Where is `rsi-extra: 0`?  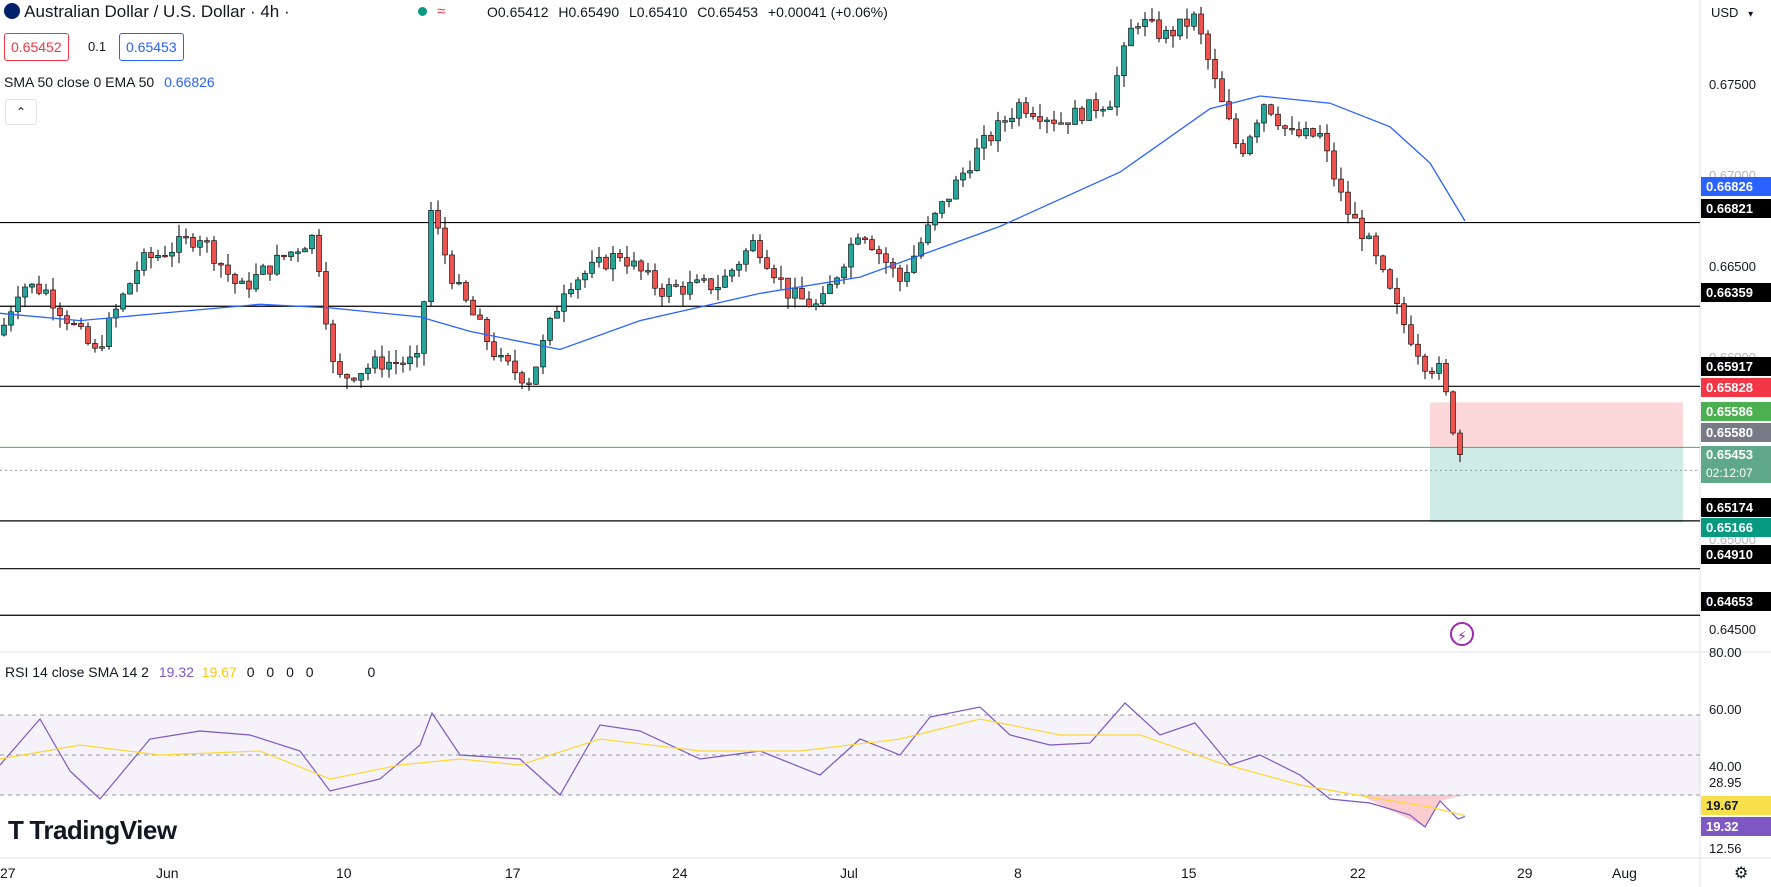
rsi-extra: 0 is located at coordinates (250, 672).